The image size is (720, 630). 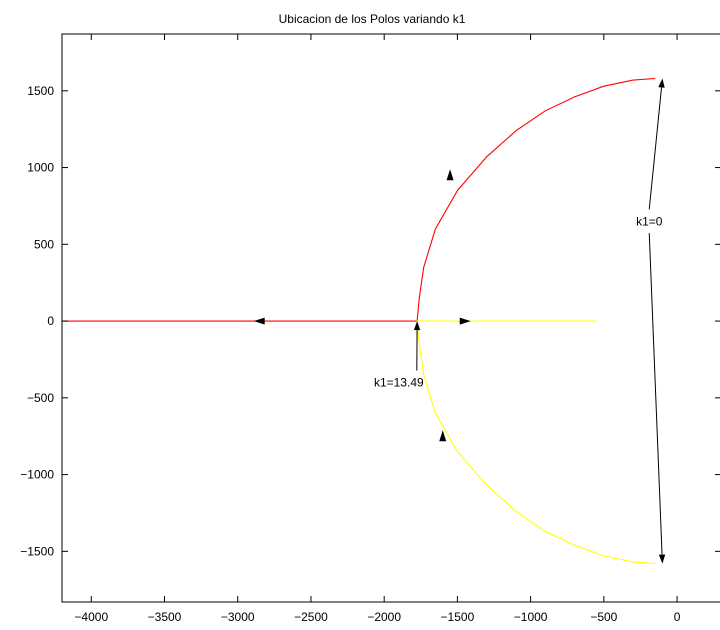 What do you see at coordinates (165, 617) in the screenshot?
I see `x-tick-label: −3500` at bounding box center [165, 617].